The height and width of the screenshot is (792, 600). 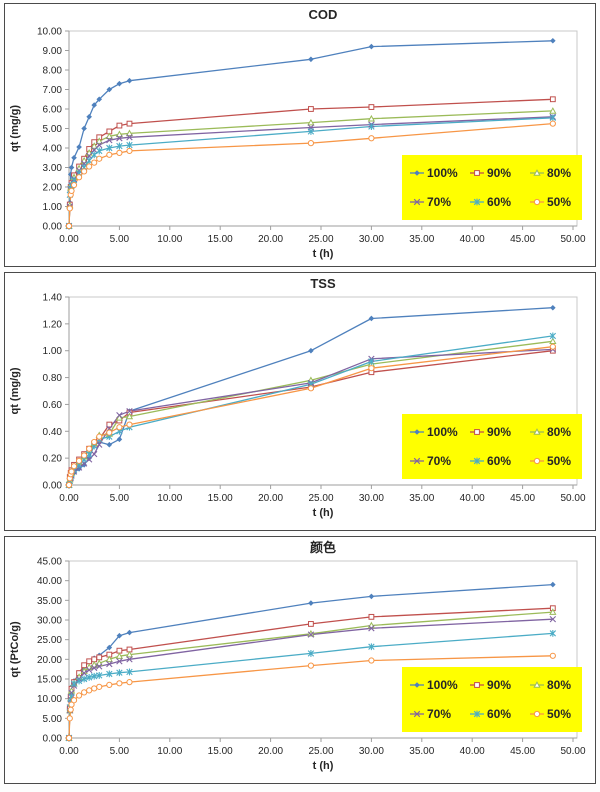 I want to click on x-tick-label: 10.00, so click(x=169, y=239).